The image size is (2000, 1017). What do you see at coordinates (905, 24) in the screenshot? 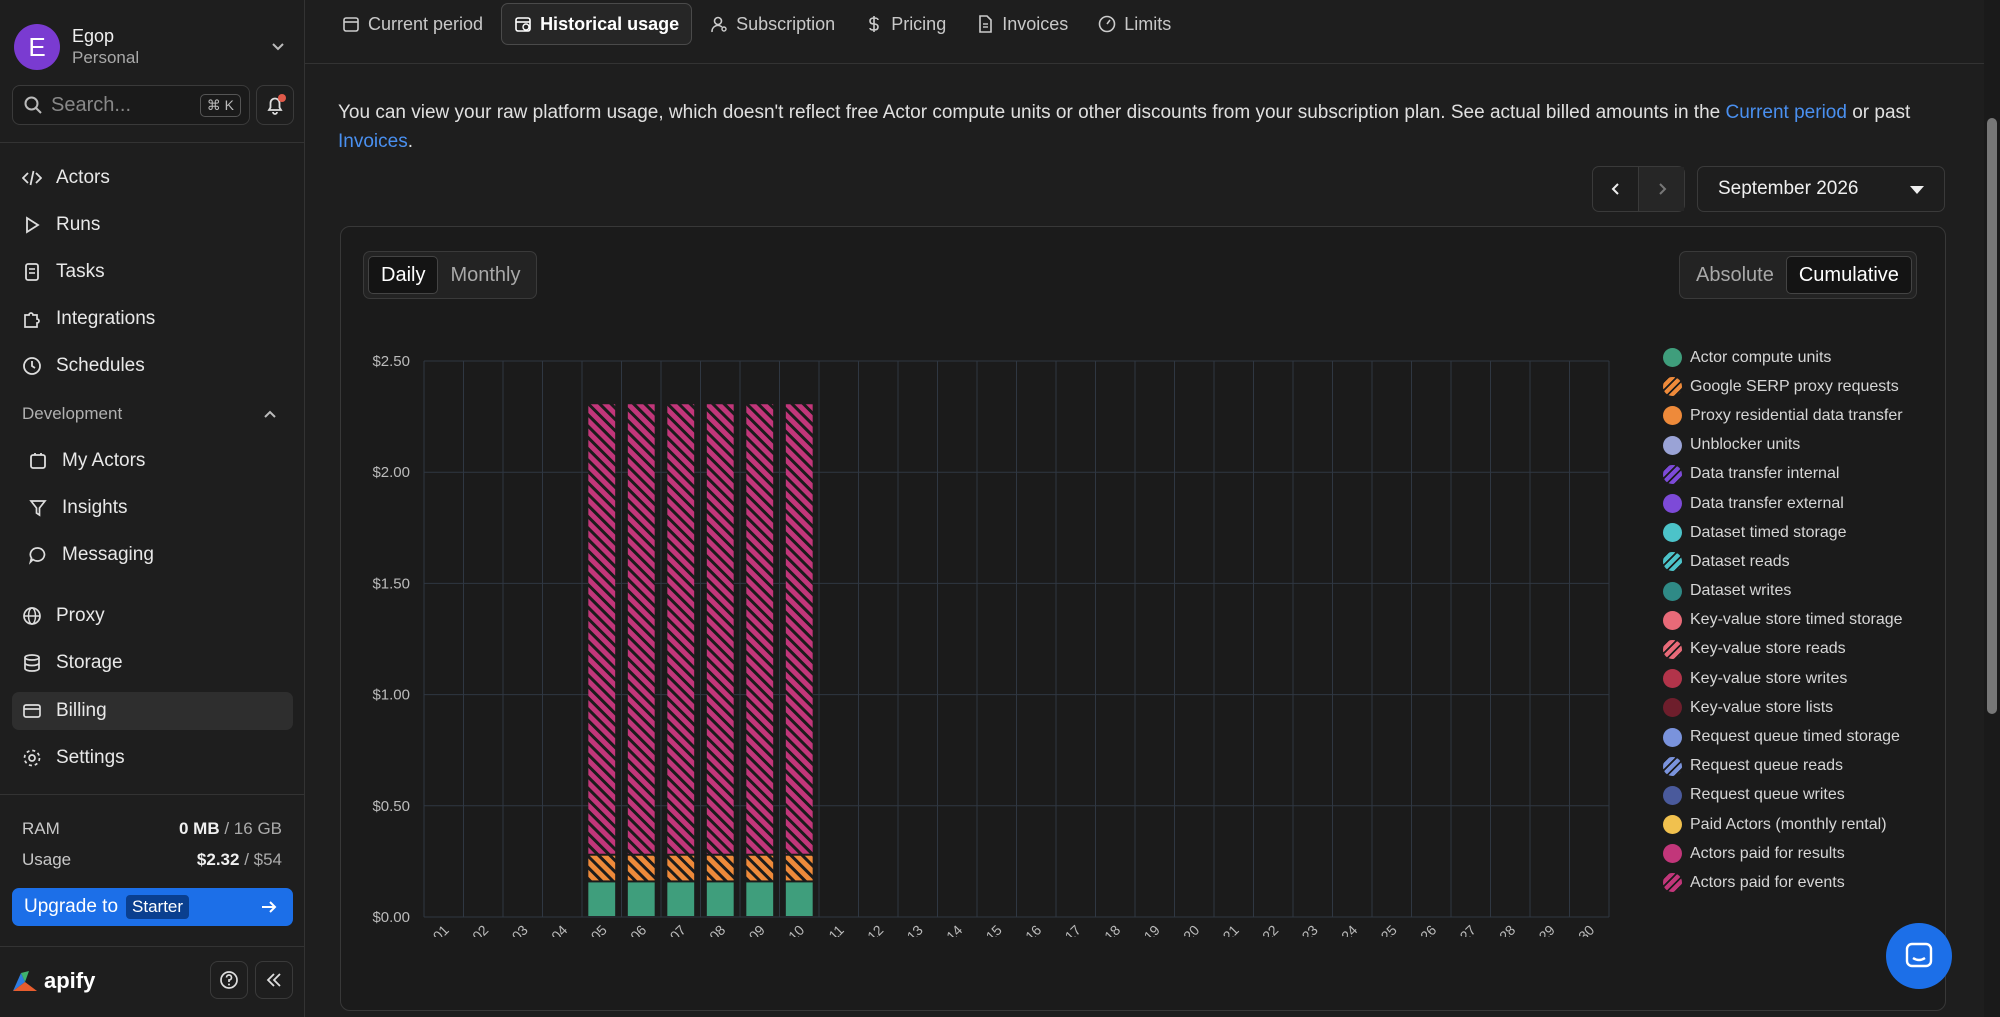
I see `tab-pricing: Pricing` at bounding box center [905, 24].